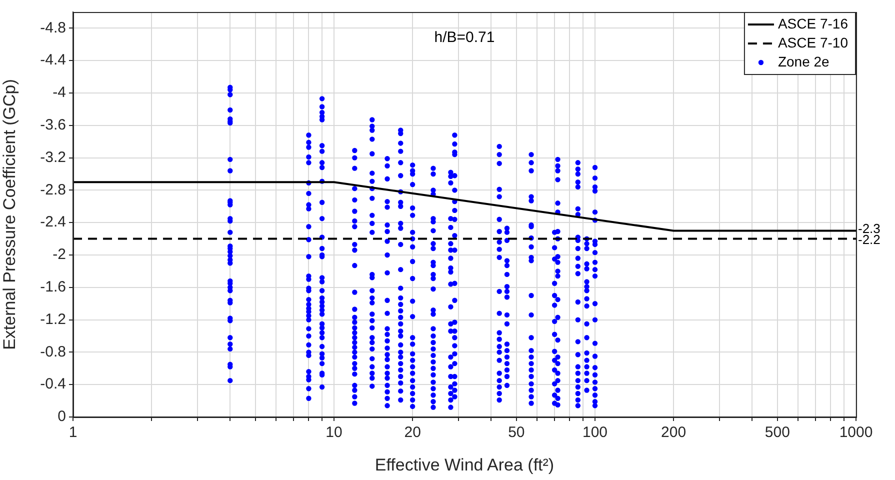  I want to click on annotation: -2.3, so click(869, 228).